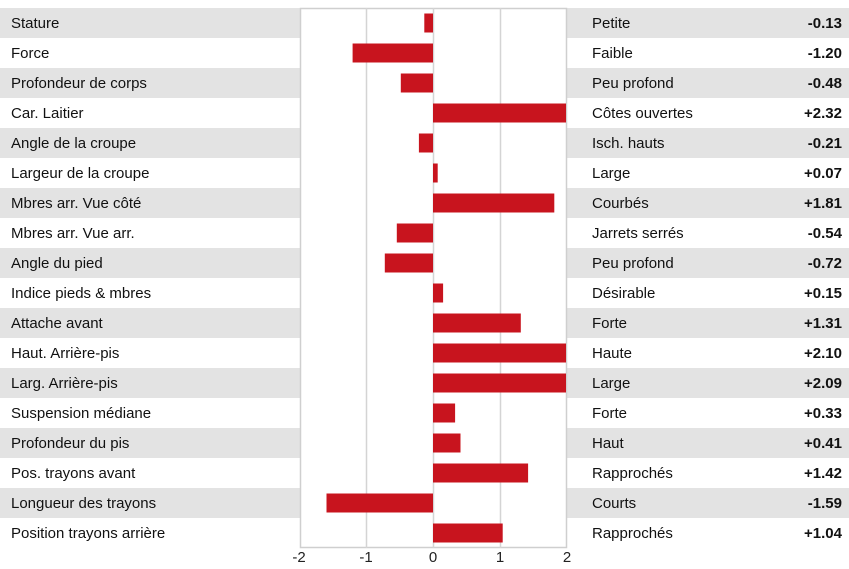 The height and width of the screenshot is (569, 849). Describe the element at coordinates (638, 233) in the screenshot. I see `descriptor-label: Jarrets serrés` at that location.